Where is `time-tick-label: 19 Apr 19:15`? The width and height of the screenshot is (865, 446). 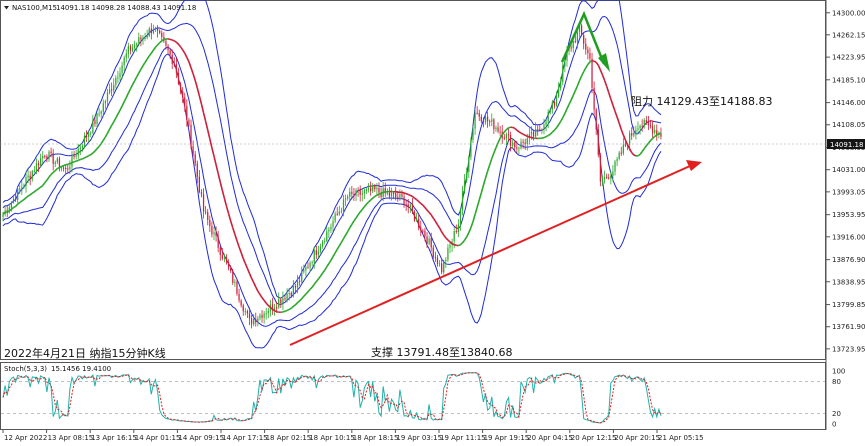 time-tick-label: 19 Apr 19:15 is located at coordinates (507, 438).